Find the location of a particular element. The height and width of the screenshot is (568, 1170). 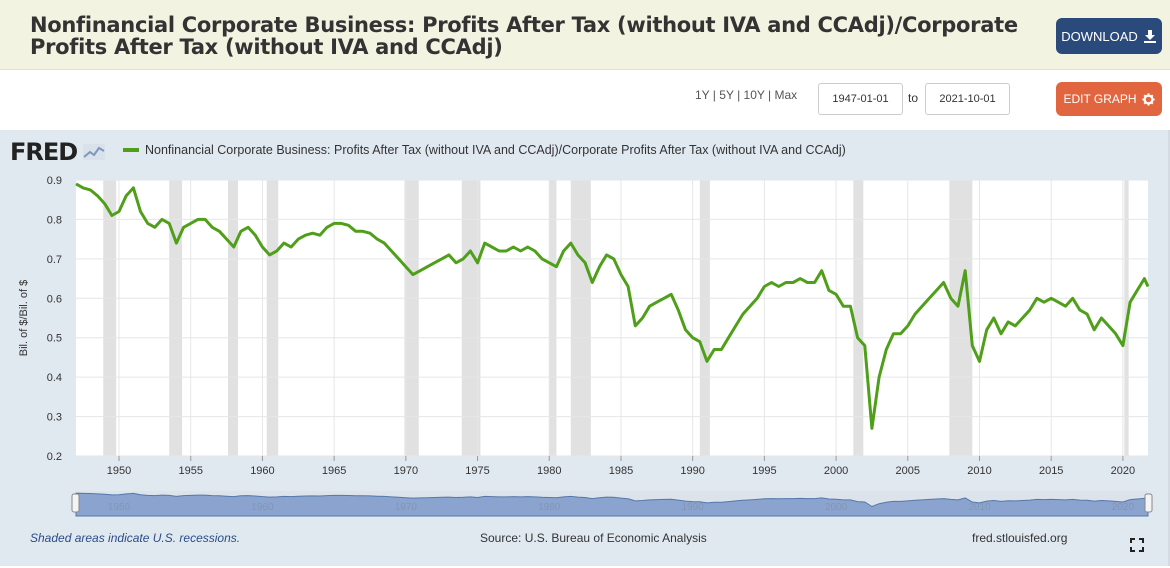

fred-logo: FRED is located at coordinates (58, 152).